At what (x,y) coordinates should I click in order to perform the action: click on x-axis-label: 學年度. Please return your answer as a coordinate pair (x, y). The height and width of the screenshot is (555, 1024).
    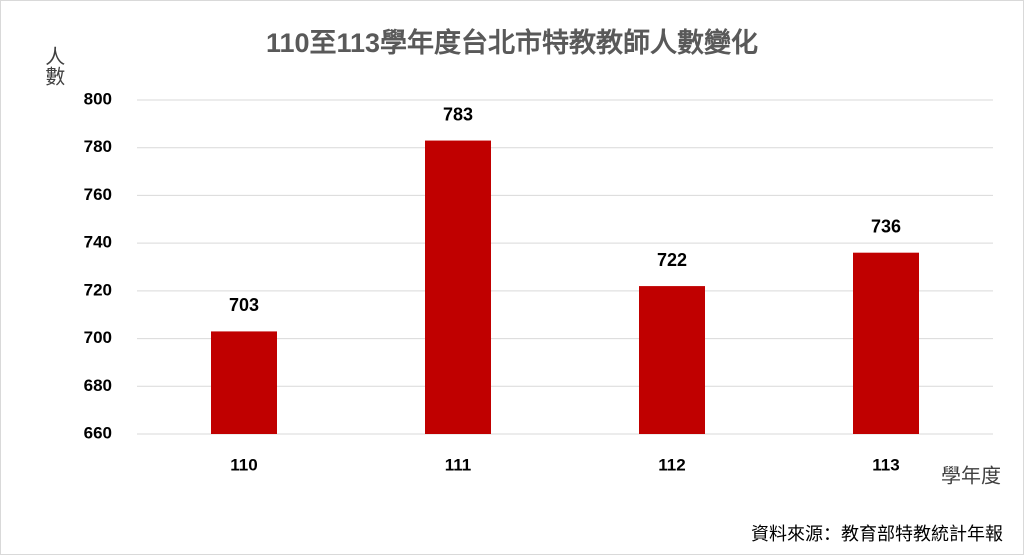
    Looking at the image, I should click on (971, 475).